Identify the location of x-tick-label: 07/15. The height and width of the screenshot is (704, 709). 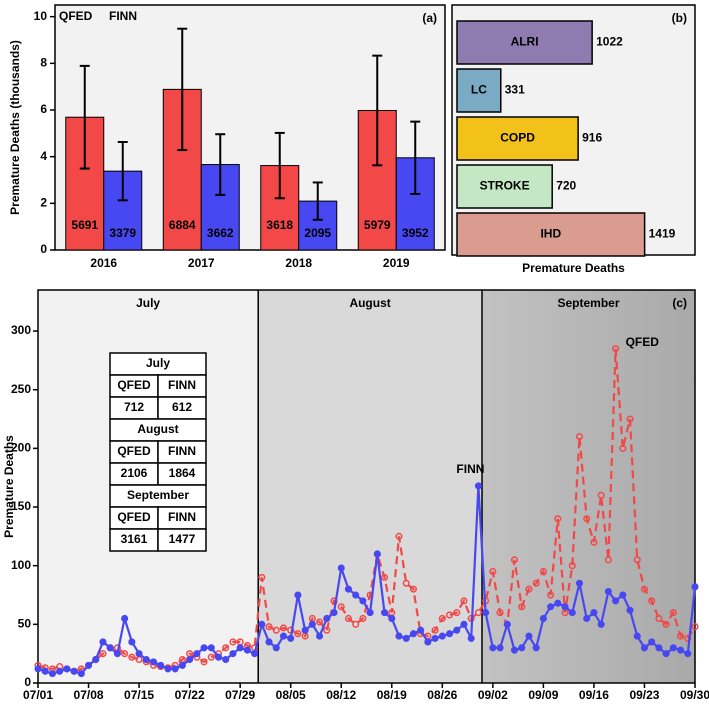
(139, 695).